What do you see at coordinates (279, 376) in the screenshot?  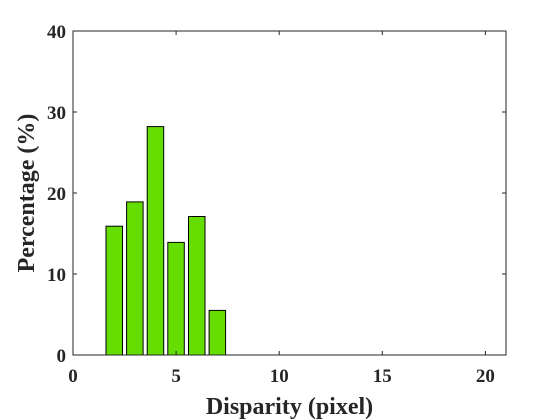 I see `x-tick-label-10: 10` at bounding box center [279, 376].